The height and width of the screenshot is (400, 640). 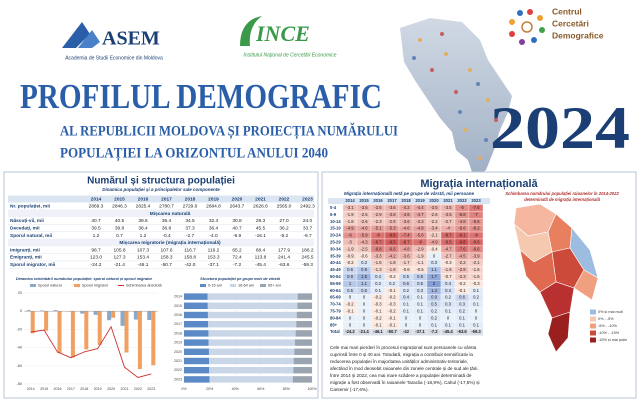 What do you see at coordinates (111, 389) in the screenshot?
I see `x-tick-label: 2020` at bounding box center [111, 389].